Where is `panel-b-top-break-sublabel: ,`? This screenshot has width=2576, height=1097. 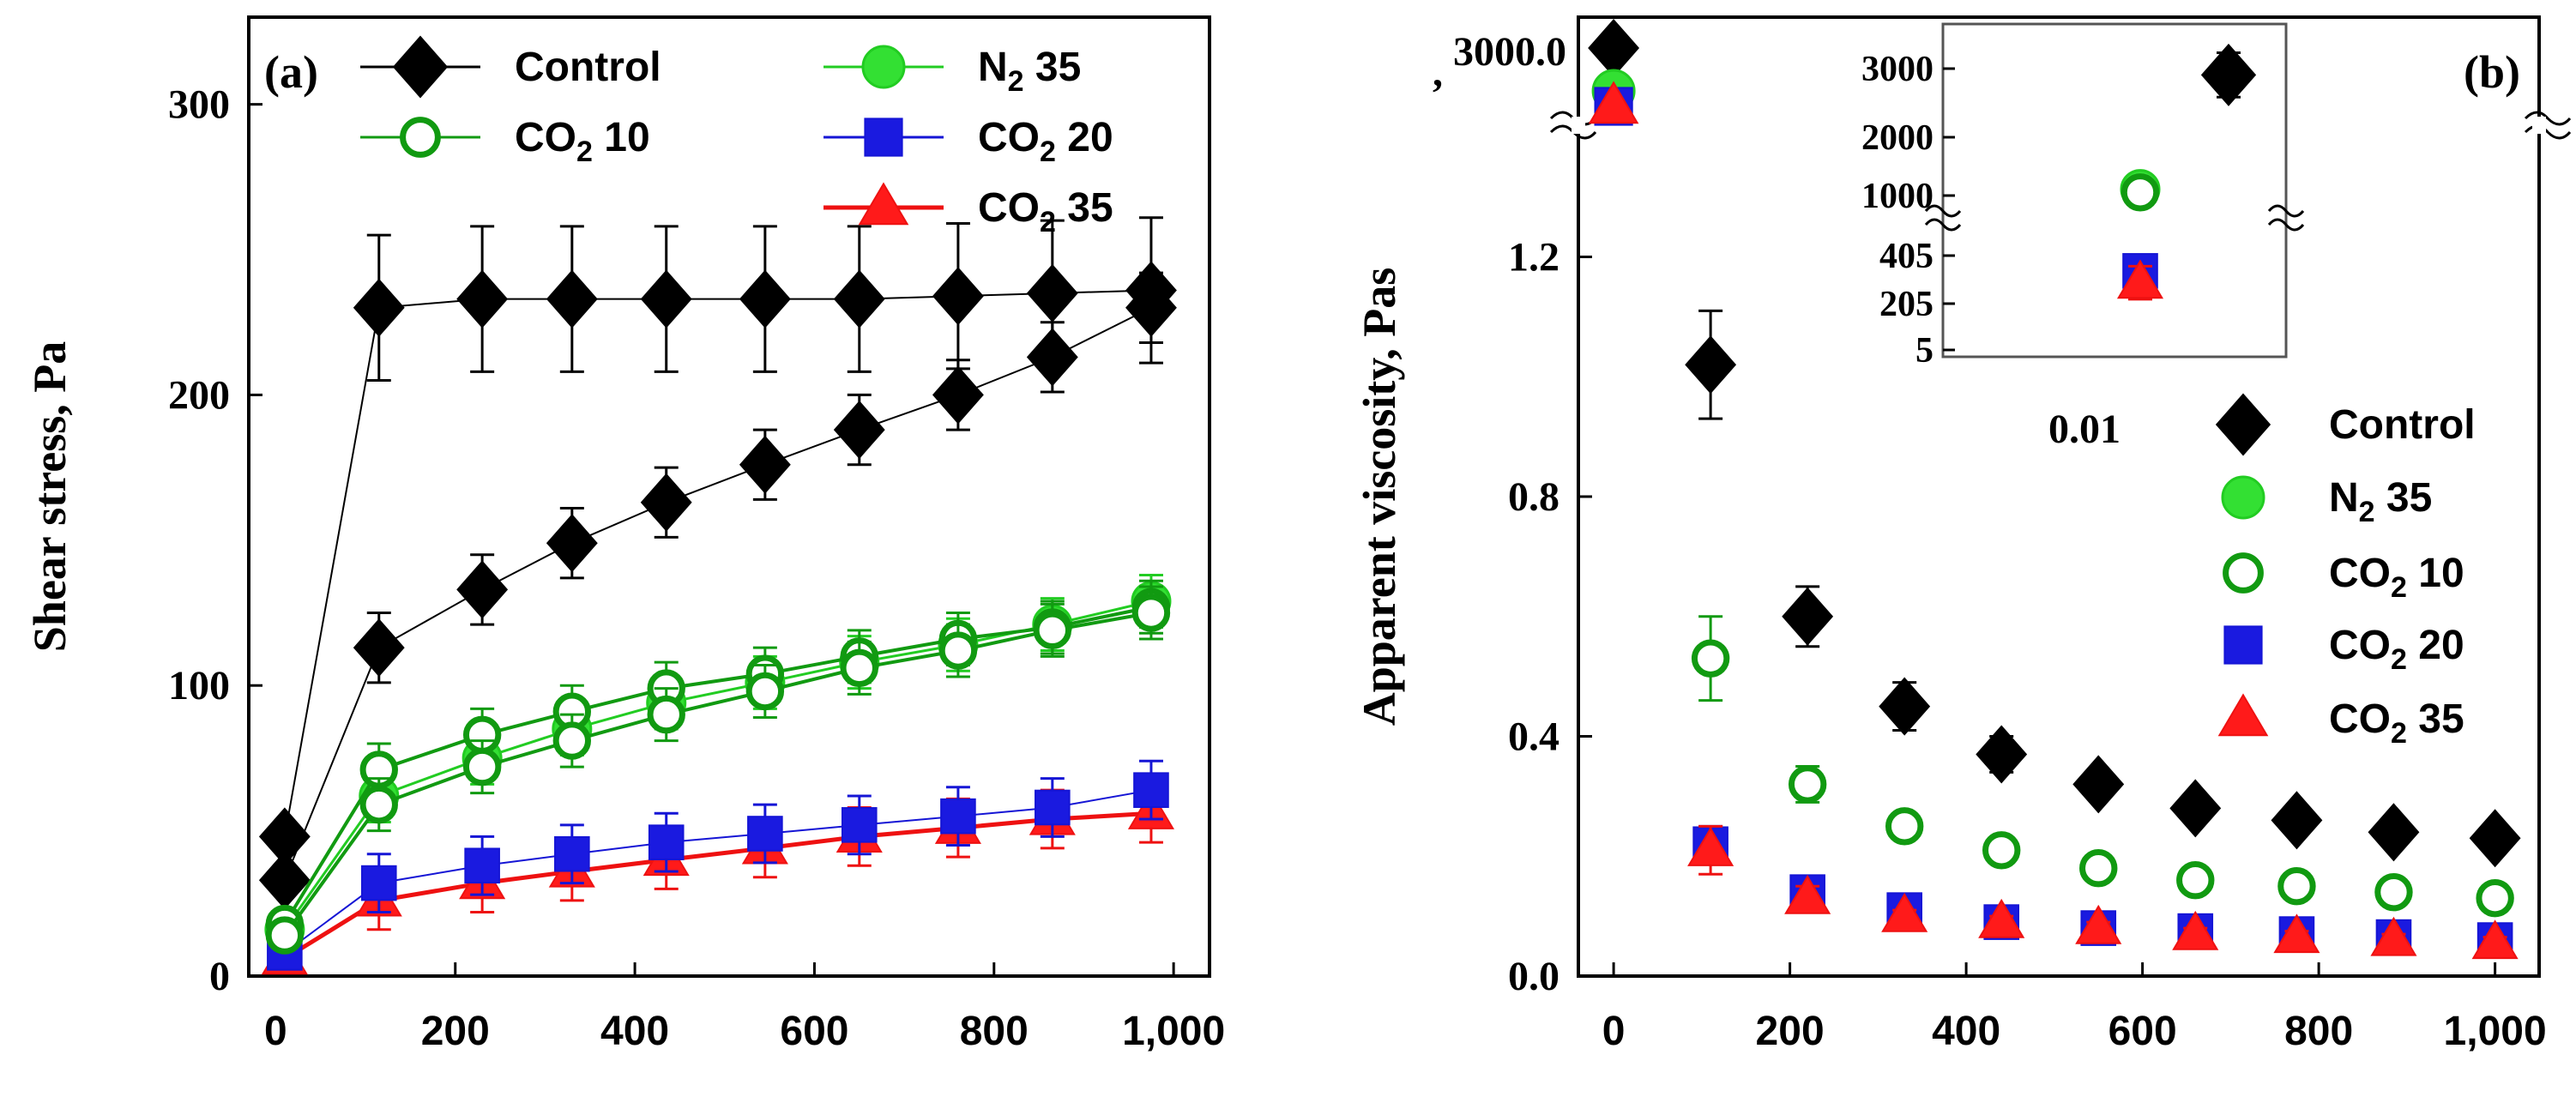
panel-b-top-break-sublabel: , is located at coordinates (1438, 72).